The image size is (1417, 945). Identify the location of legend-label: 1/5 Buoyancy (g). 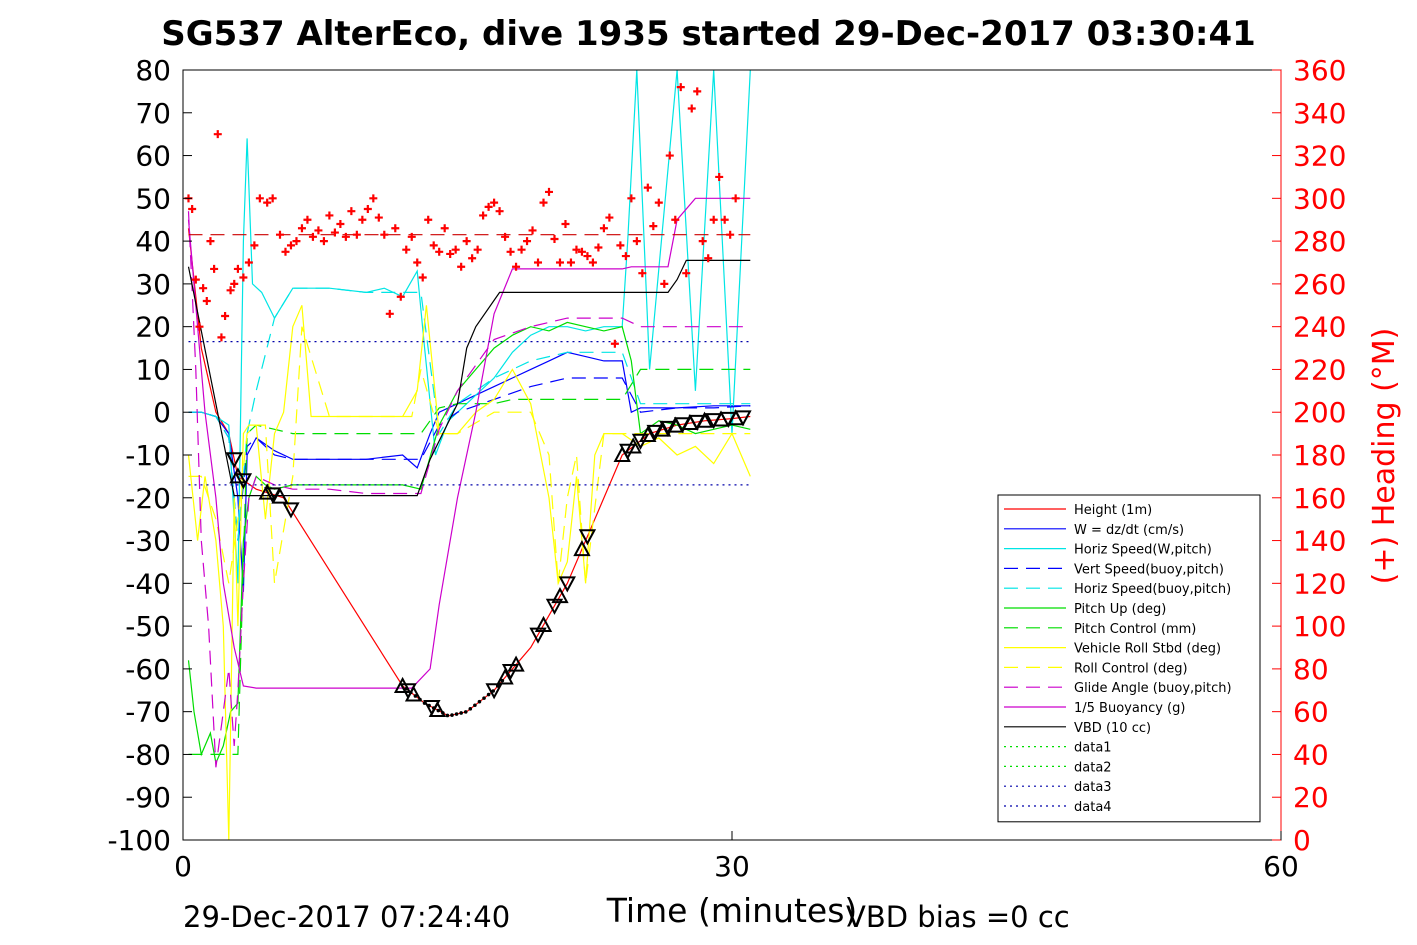
(1129, 708).